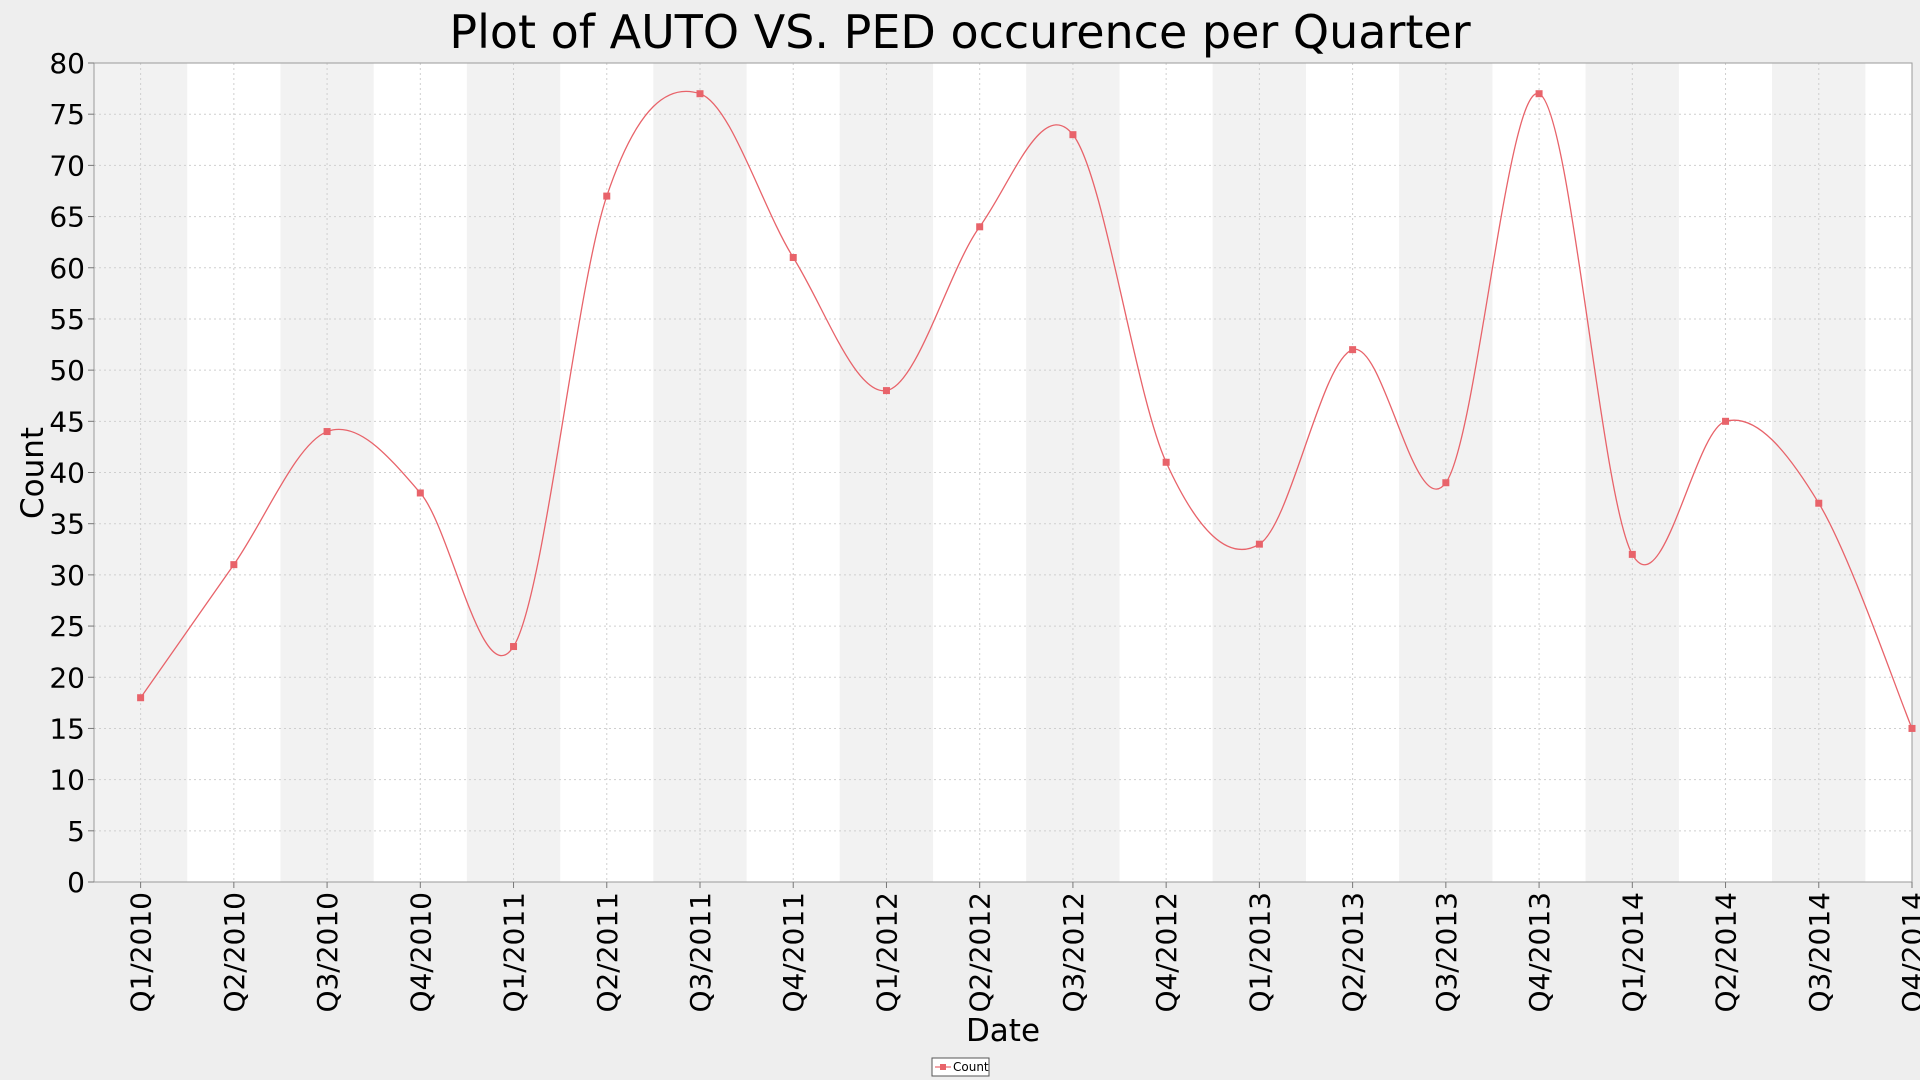  Describe the element at coordinates (141, 952) in the screenshot. I see `x-tick-label: Q1/2010` at that location.